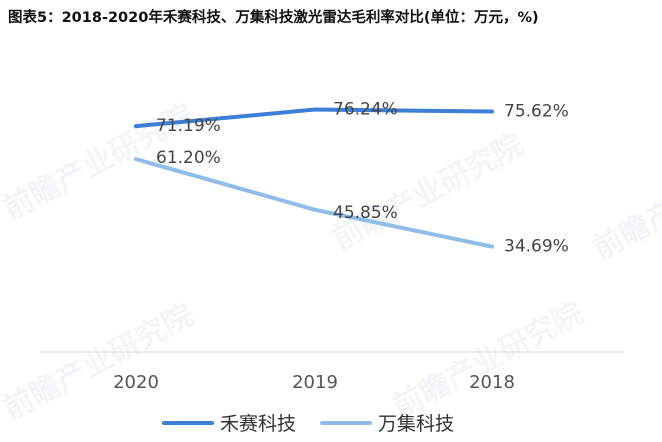 The width and height of the screenshot is (662, 442). I want to click on data-label: 45.85%, so click(365, 213).